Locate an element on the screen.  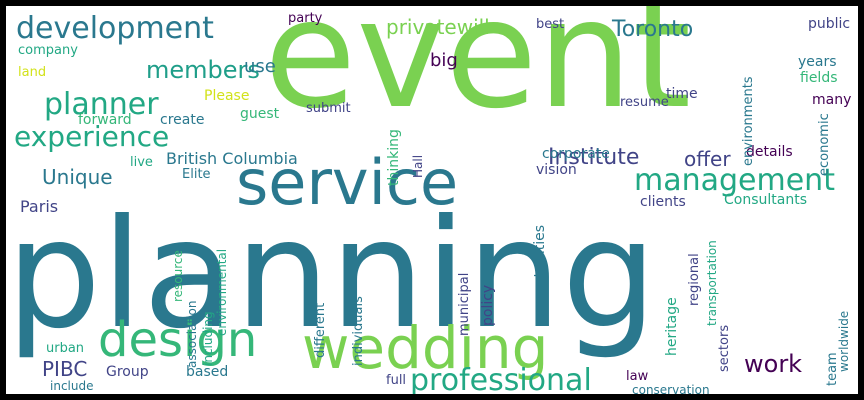
word-create: create is located at coordinates (182, 120).